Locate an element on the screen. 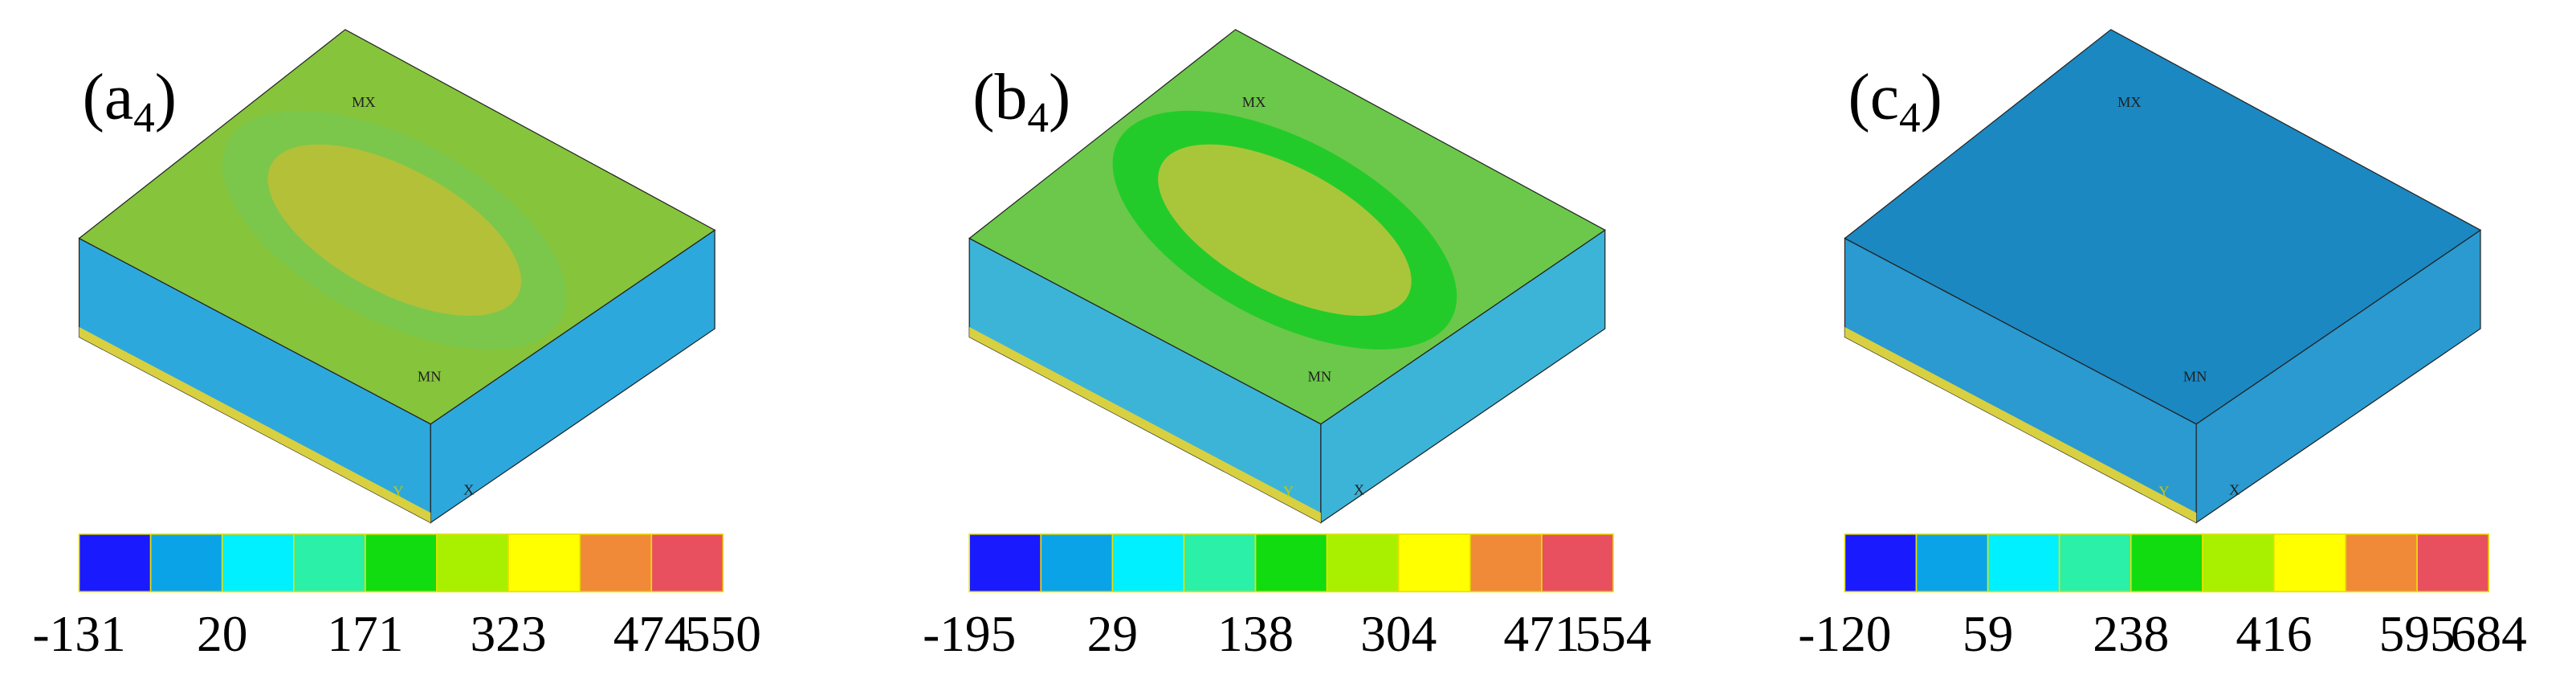  colorbar-tick-label: -195 is located at coordinates (969, 634).